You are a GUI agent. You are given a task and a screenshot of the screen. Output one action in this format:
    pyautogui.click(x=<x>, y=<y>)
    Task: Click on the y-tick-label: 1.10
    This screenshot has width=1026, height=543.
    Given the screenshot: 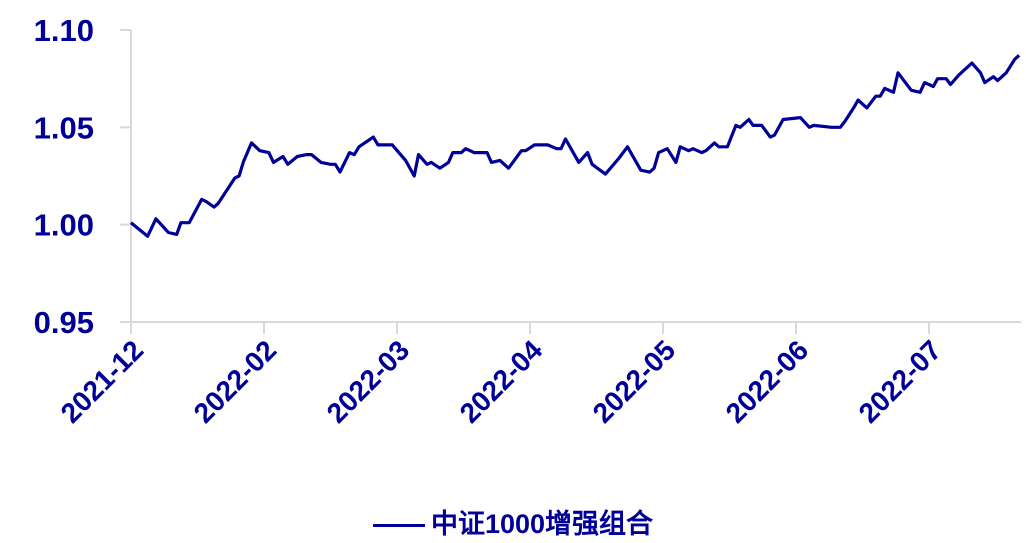 What is the action you would take?
    pyautogui.click(x=64, y=30)
    